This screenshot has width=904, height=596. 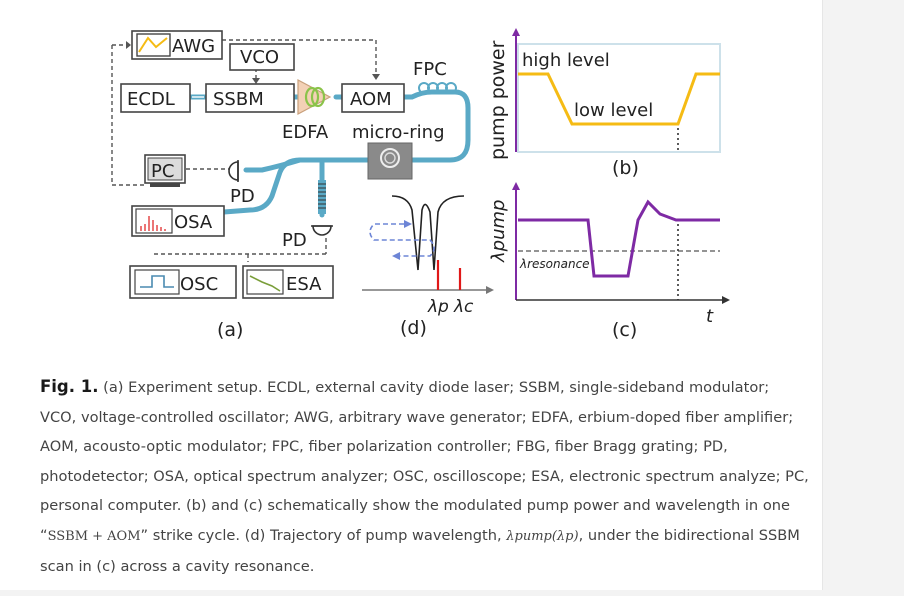 What do you see at coordinates (322, 197) in the screenshot?
I see `fbg-grating` at bounding box center [322, 197].